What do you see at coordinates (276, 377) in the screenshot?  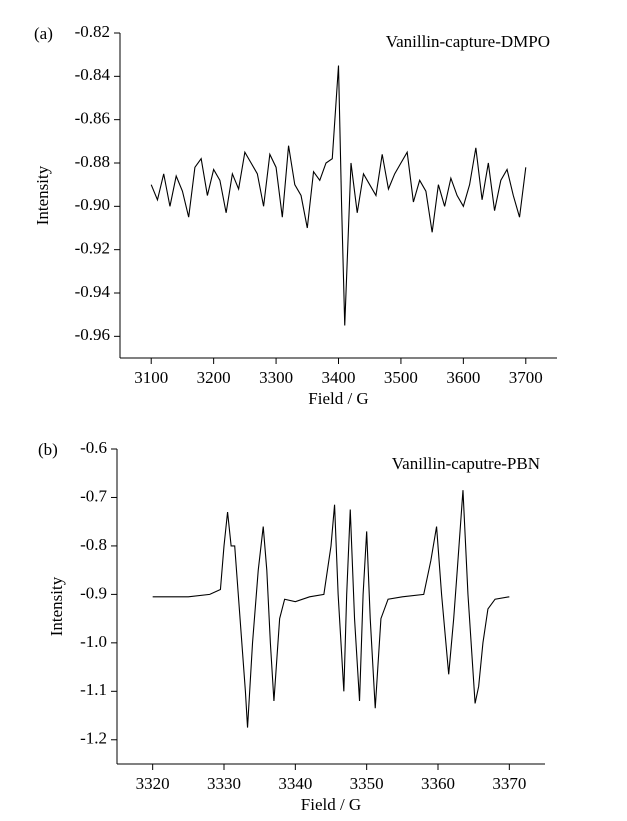 I see `x-tick-label: 3300` at bounding box center [276, 377].